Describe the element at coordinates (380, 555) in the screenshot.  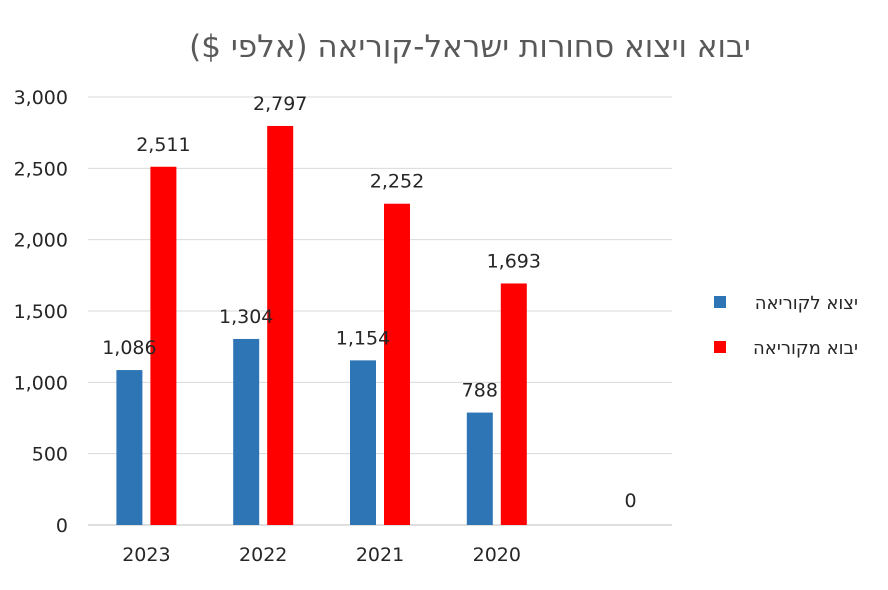
I see `x-tick-label: 2021` at that location.